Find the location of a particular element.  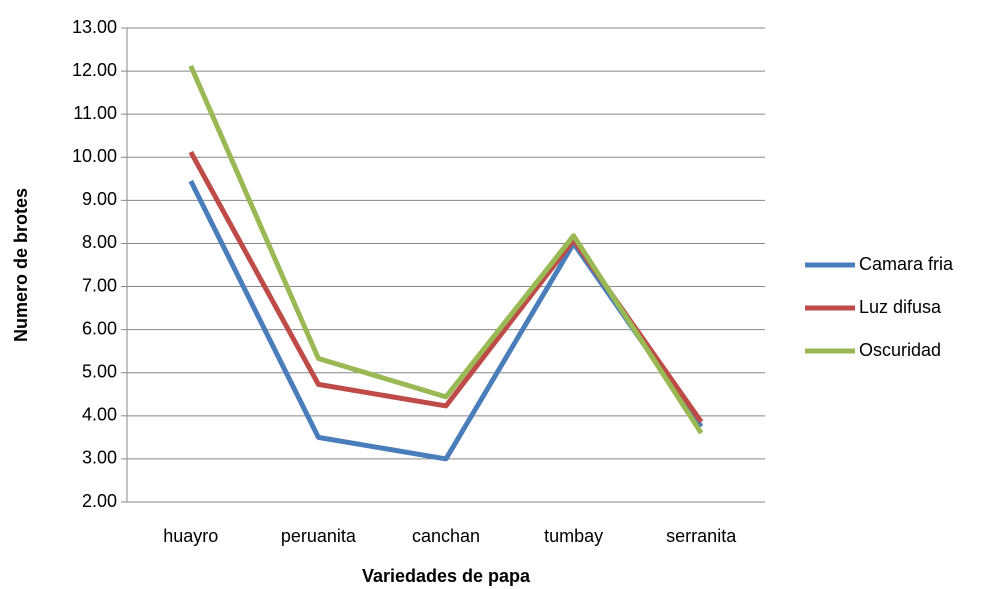

y-axis-title: Numero de brotes is located at coordinates (21, 265).